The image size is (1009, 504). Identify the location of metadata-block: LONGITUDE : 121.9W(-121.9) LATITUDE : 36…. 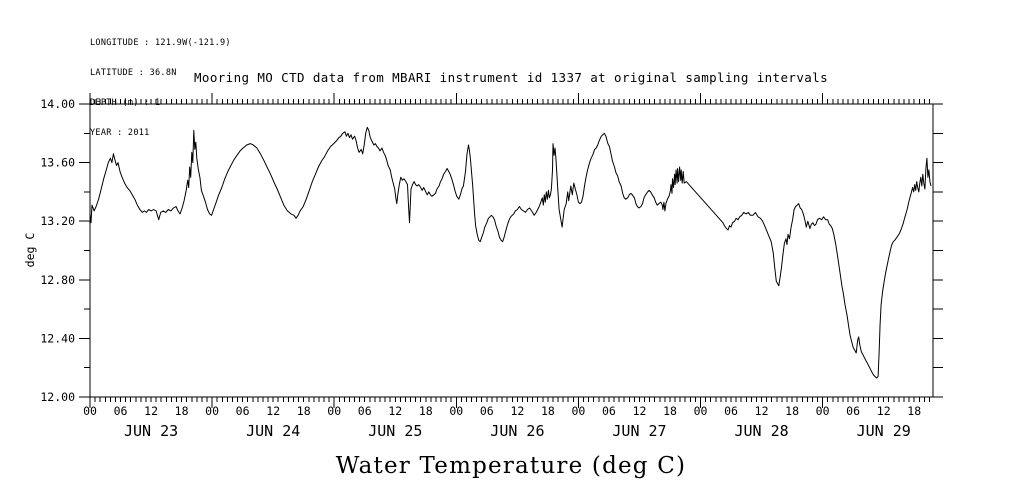
(160, 88).